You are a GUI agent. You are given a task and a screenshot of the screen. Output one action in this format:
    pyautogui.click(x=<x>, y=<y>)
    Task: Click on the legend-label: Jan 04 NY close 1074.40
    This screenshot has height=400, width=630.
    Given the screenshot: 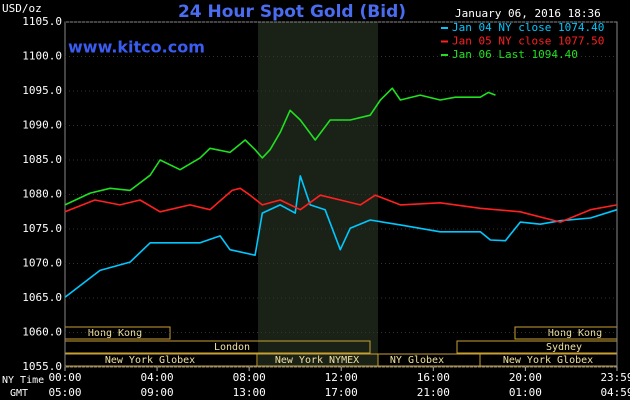 What is the action you would take?
    pyautogui.click(x=528, y=27)
    